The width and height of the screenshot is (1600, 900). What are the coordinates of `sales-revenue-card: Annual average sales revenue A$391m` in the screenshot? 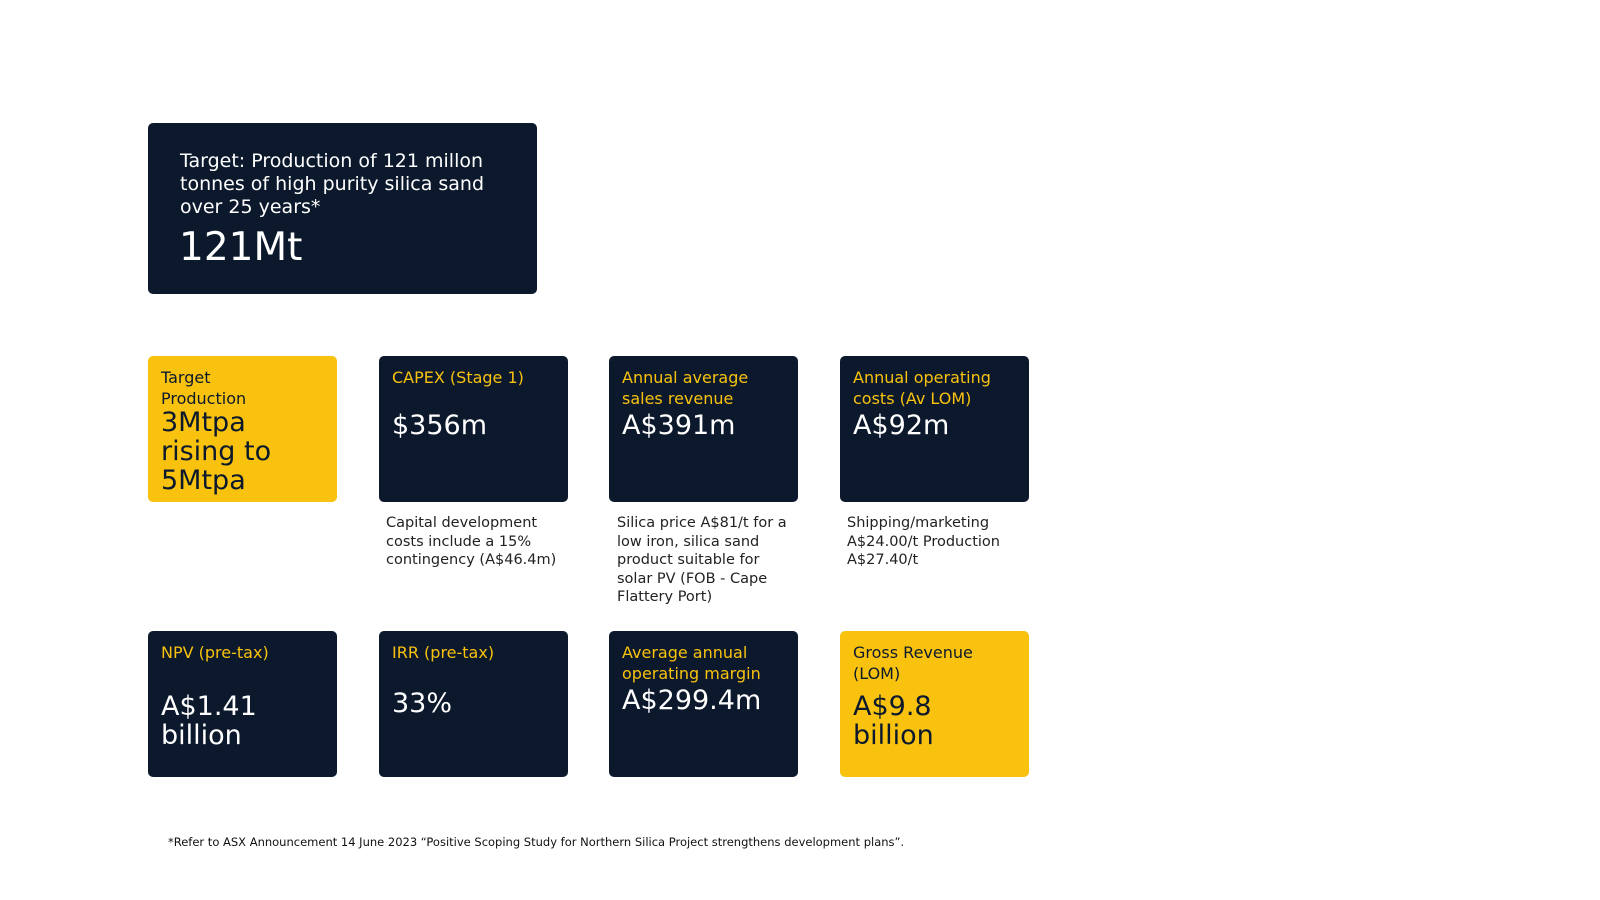 It's located at (703, 429).